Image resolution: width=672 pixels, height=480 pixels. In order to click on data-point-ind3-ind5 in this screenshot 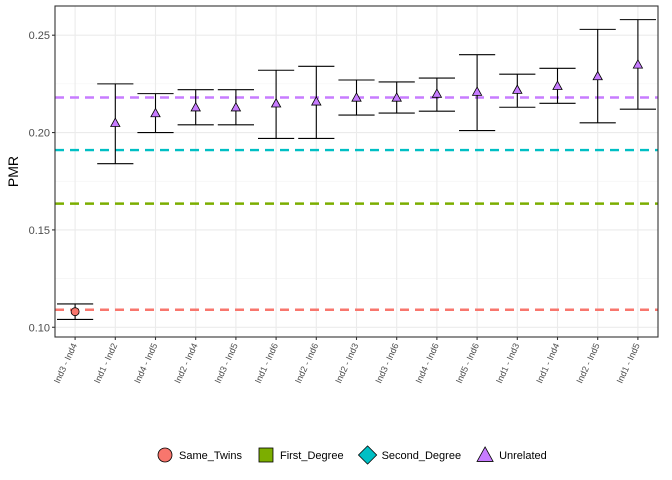, I will do `click(236, 106)`.